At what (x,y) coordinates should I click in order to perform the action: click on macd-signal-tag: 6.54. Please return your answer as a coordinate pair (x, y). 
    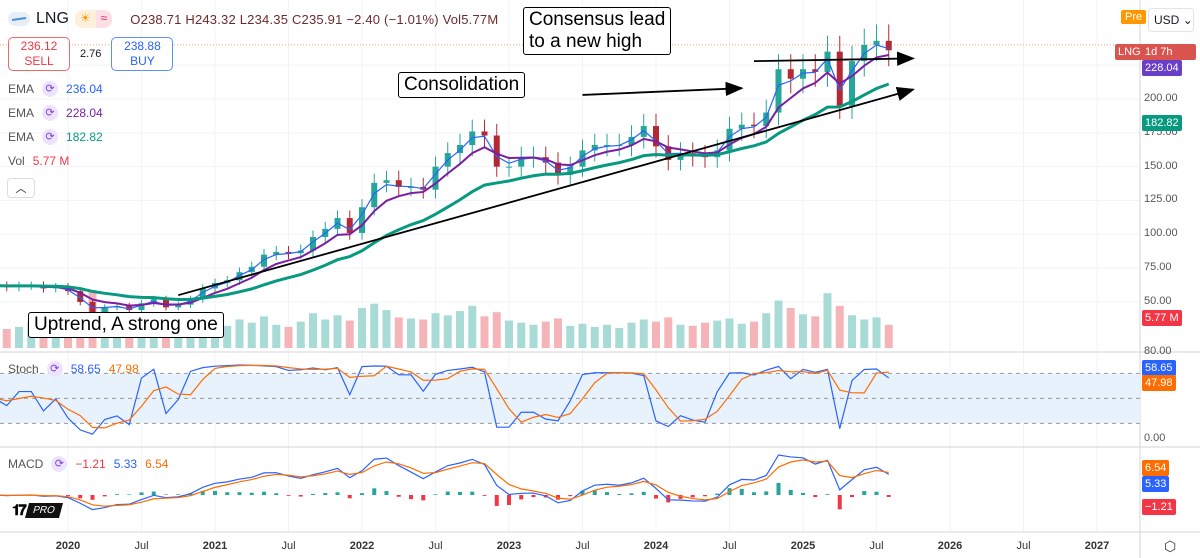
    Looking at the image, I should click on (1156, 468).